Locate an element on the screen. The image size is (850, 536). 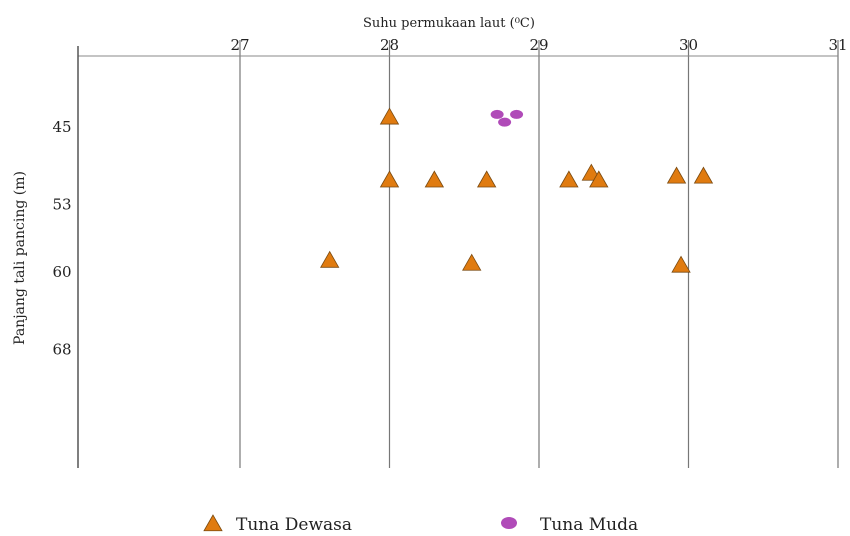
data-points is located at coordinates (517, 190).